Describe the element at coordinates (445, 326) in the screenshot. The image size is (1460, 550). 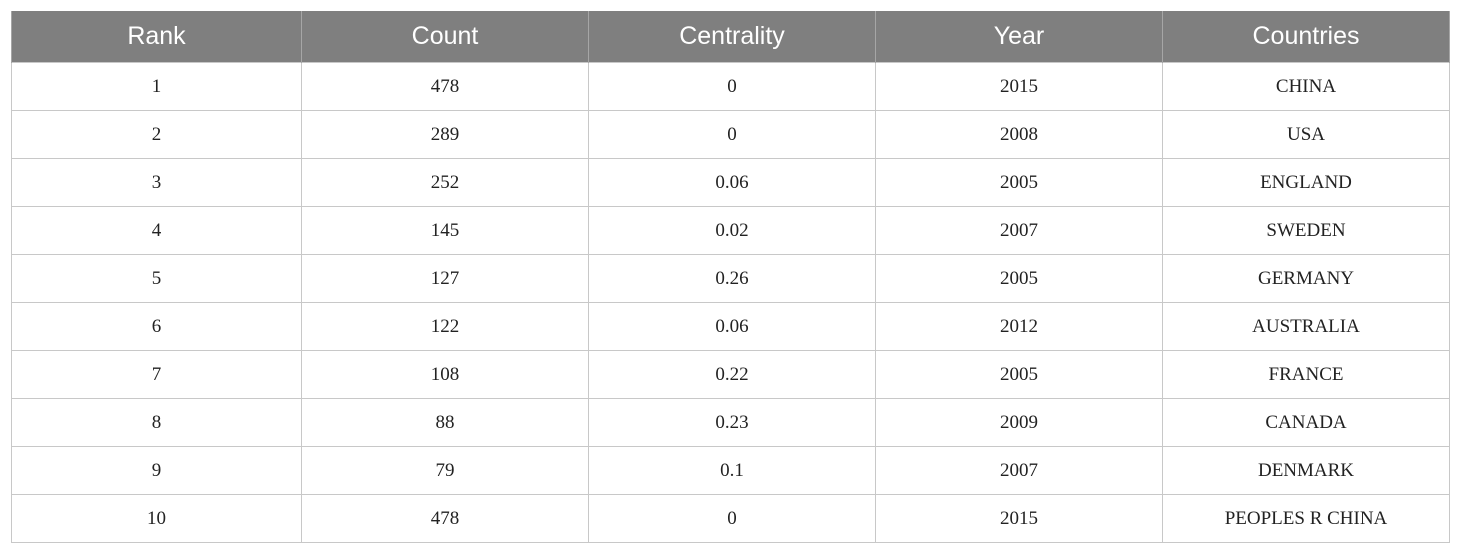
I see `count-cell: 122` at that location.